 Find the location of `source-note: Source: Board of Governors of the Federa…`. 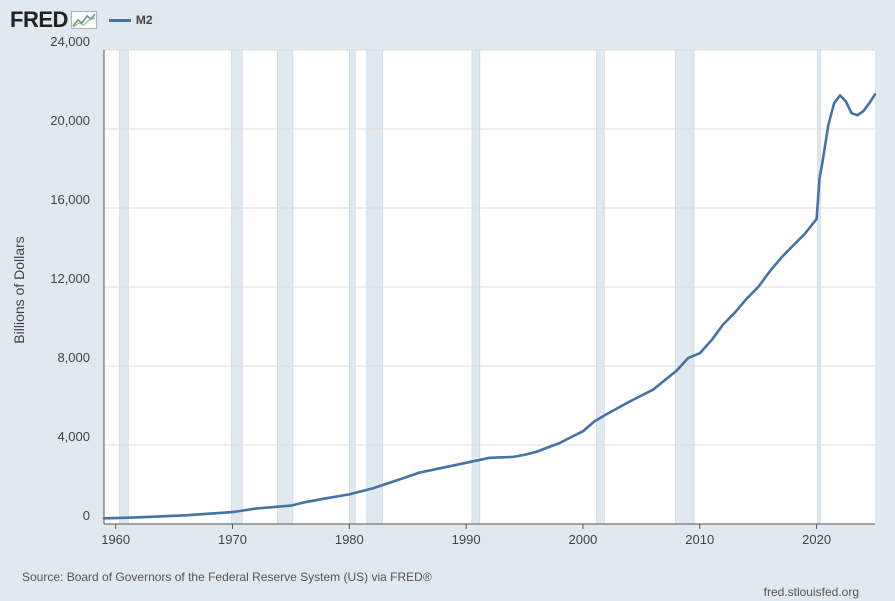

source-note: Source: Board of Governors of the Federa… is located at coordinates (227, 577).